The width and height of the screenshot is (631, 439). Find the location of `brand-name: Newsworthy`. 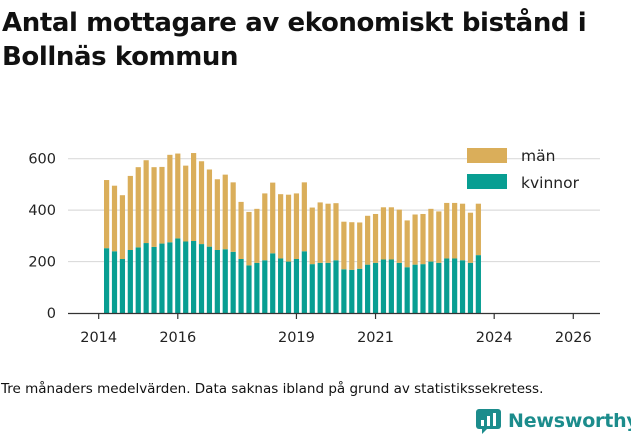

brand-name: Newsworthy is located at coordinates (569, 421).